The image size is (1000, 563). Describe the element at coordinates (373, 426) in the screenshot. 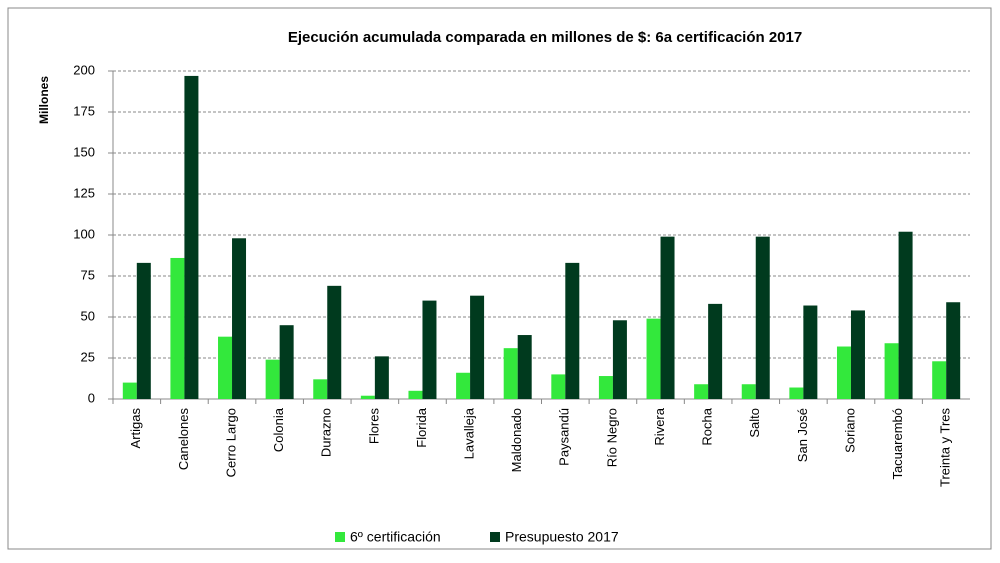

I see `x-tick-label: Flores` at that location.